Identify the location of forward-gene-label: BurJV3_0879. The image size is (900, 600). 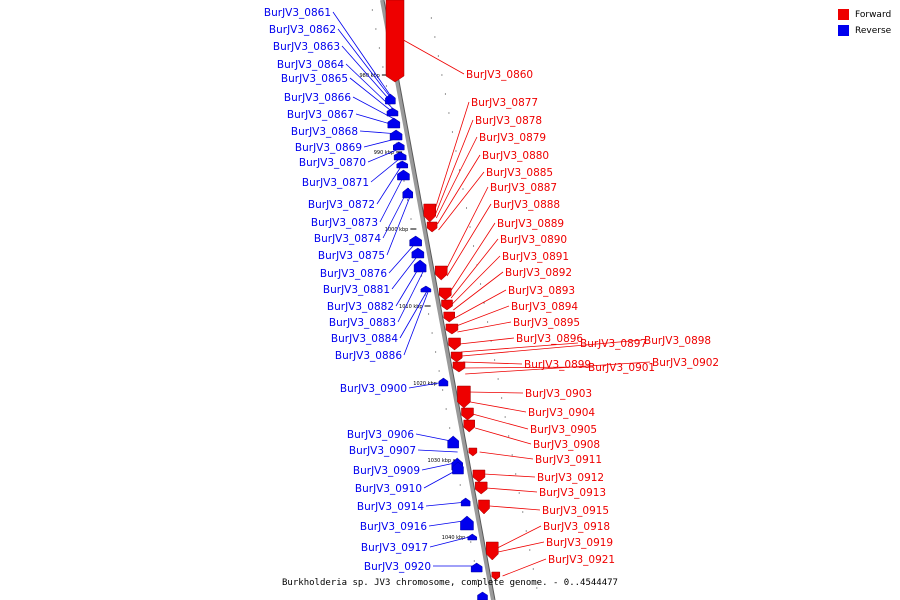
(512, 138).